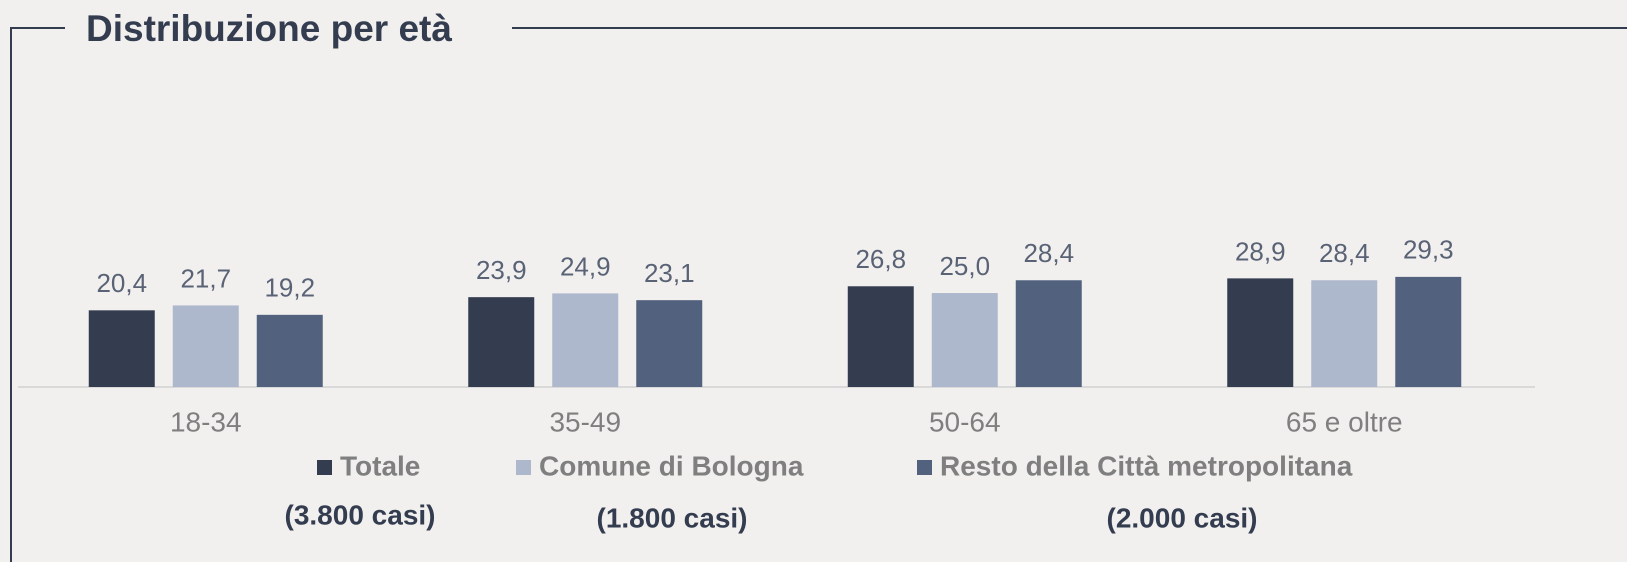 The height and width of the screenshot is (562, 1627). I want to click on x-tick-label: 65 e oltre, so click(1344, 421).